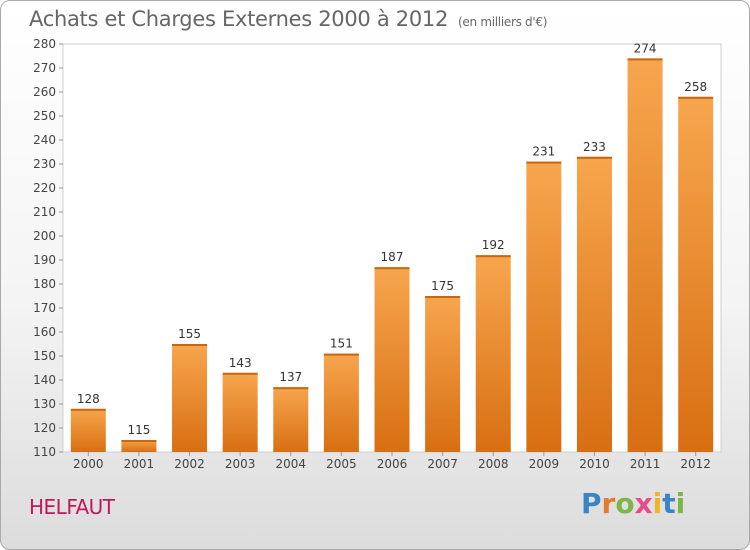 This screenshot has height=550, width=750. I want to click on bar-value-label: 151, so click(341, 344).